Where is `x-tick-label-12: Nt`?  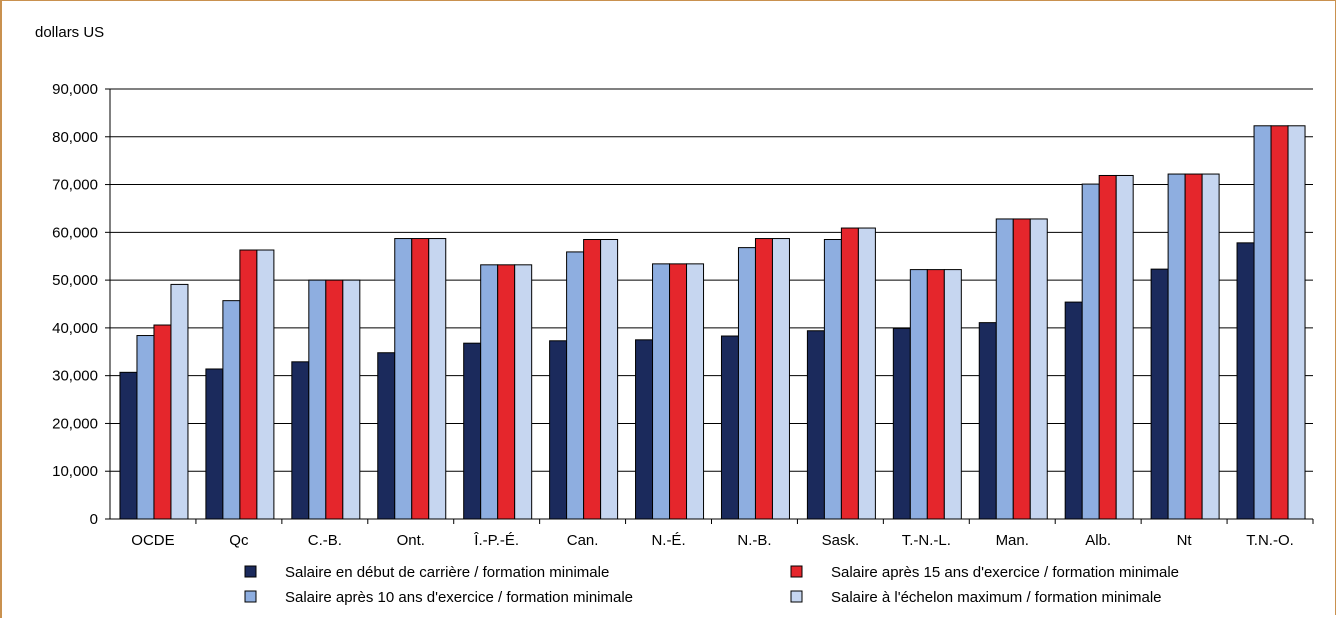
x-tick-label-12: Nt is located at coordinates (1185, 540).